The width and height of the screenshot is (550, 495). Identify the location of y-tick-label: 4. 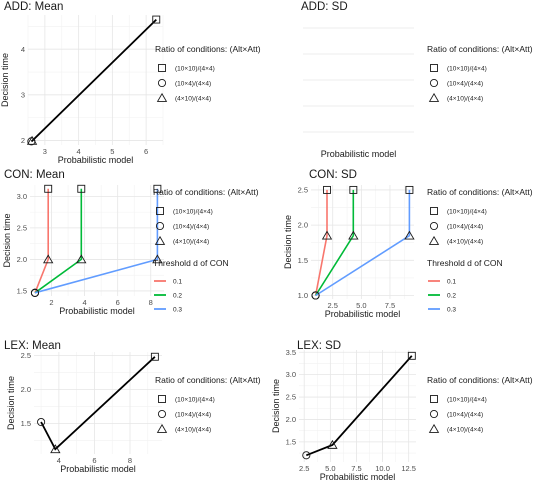
(23, 49).